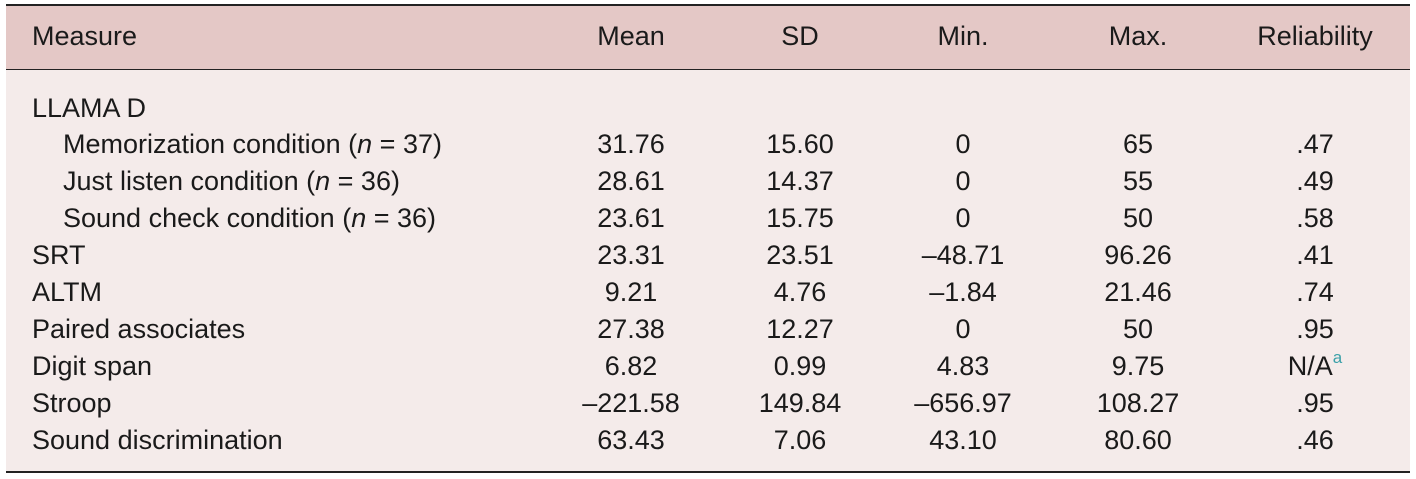 This screenshot has height=479, width=1416. I want to click on cell-max: 108.27, so click(1138, 403).